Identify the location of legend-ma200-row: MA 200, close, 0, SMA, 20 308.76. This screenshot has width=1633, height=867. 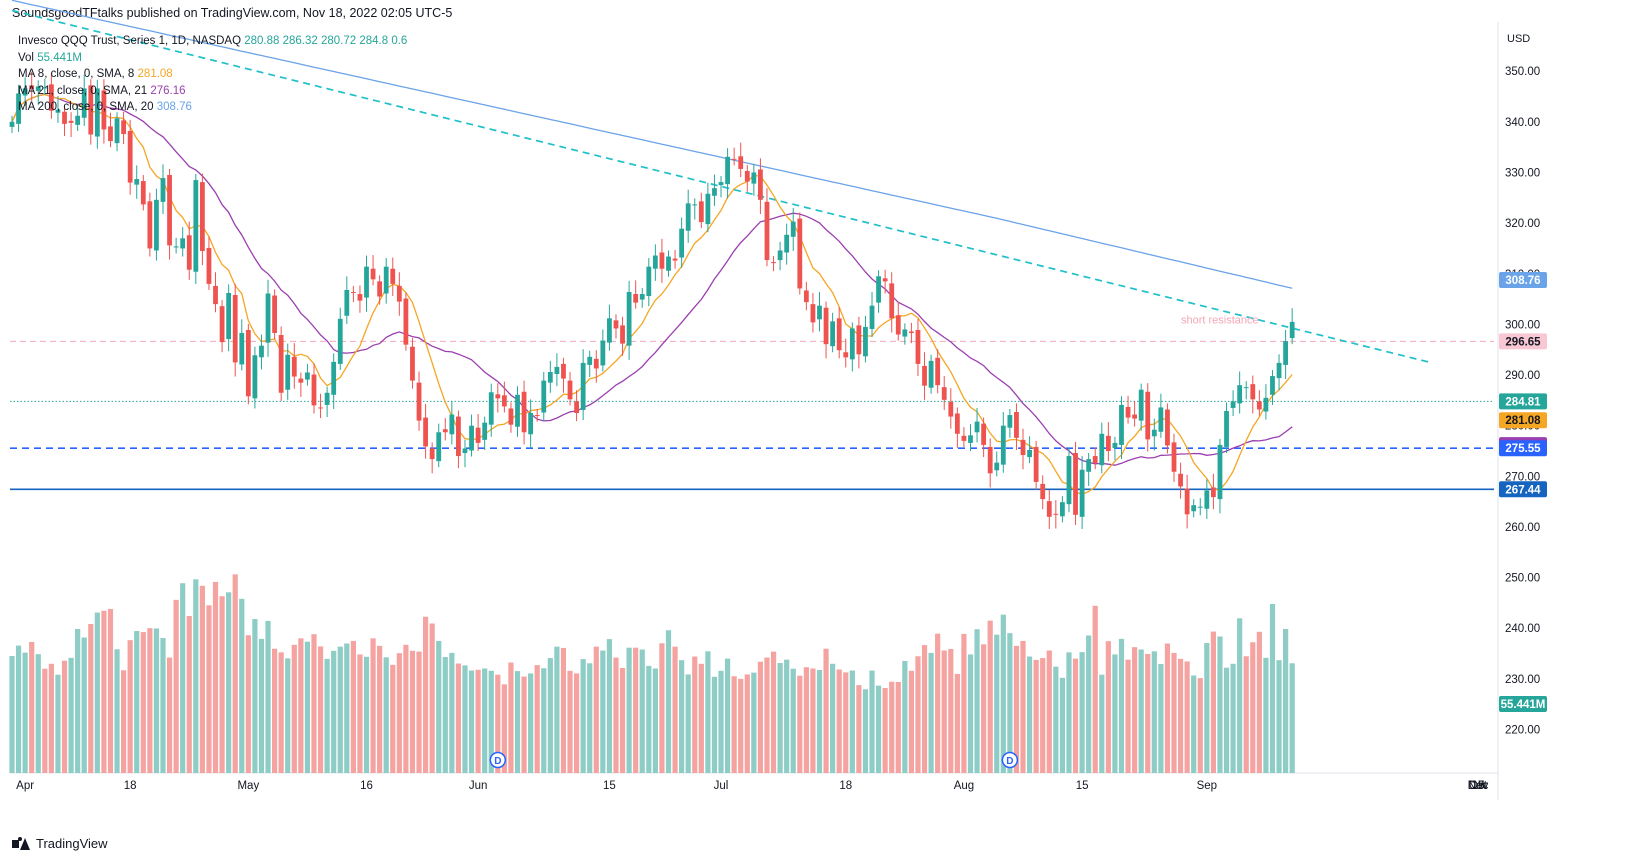
(212, 107).